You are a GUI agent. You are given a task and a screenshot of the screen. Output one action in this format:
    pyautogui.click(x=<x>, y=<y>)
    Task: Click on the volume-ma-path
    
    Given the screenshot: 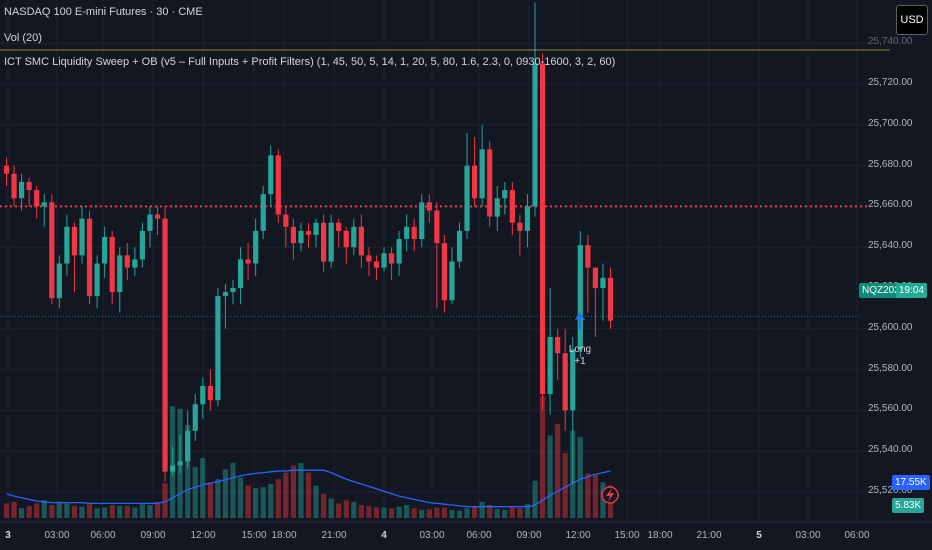 What is the action you would take?
    pyautogui.click(x=308, y=488)
    